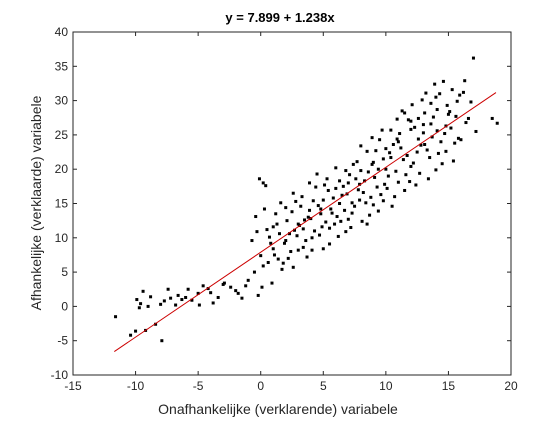 The width and height of the screenshot is (560, 425). Describe the element at coordinates (198, 386) in the screenshot. I see `x-tick-label: -5` at that location.